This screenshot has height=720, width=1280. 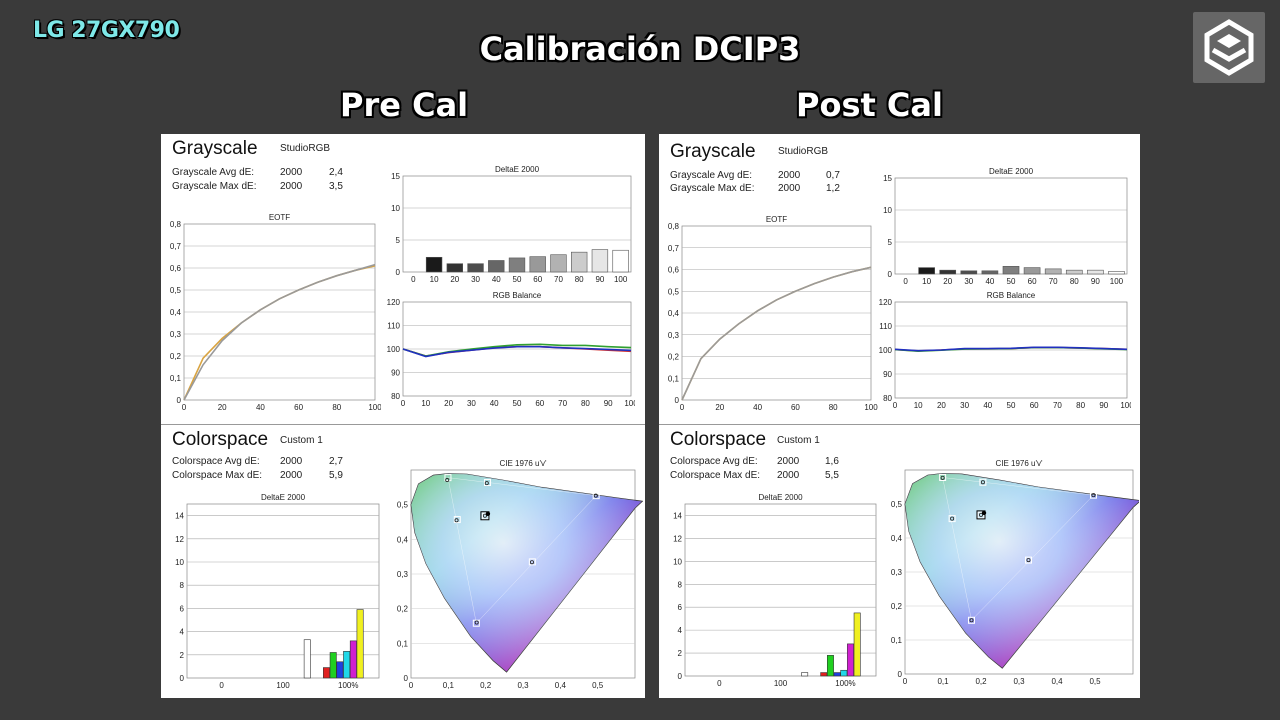 I want to click on plot-area, so click(x=780, y=590).